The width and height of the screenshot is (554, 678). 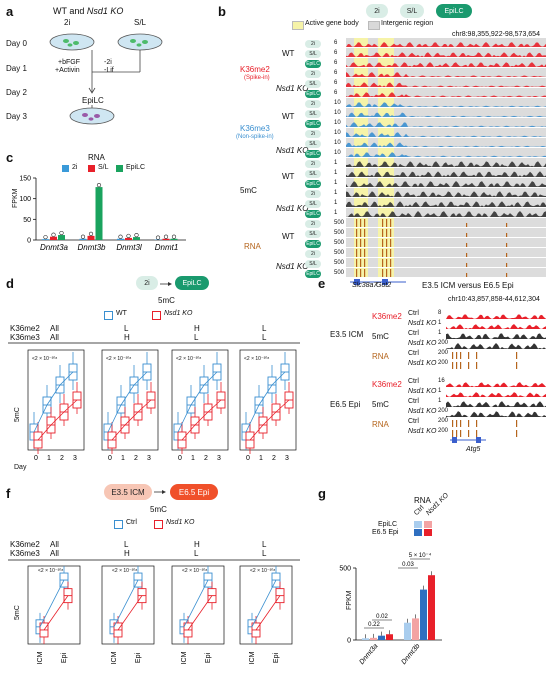 What do you see at coordinates (336, 183) in the screenshot?
I see `b-row-scale-14: 1` at bounding box center [336, 183].